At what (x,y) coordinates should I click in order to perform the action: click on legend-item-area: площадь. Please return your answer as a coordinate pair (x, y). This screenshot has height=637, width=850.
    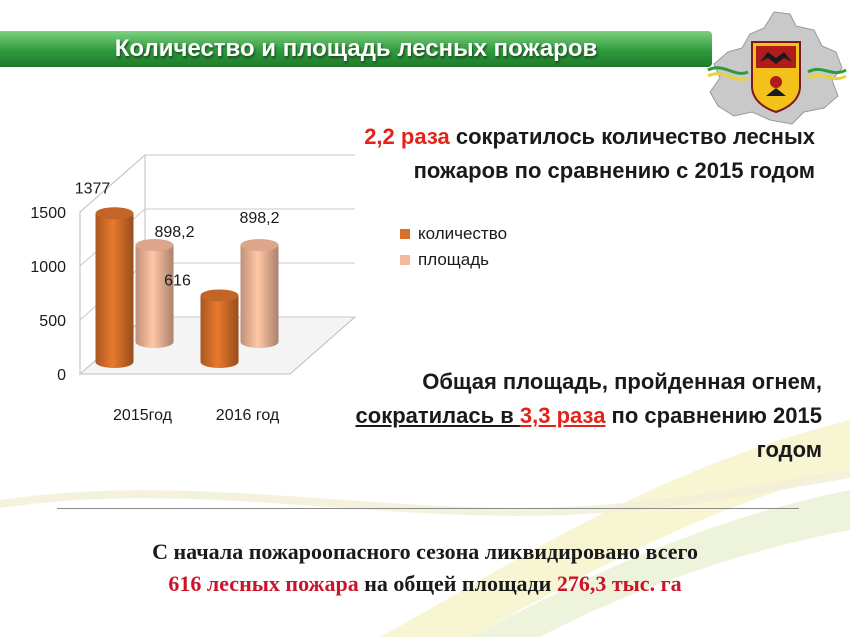
    Looking at the image, I should click on (444, 260).